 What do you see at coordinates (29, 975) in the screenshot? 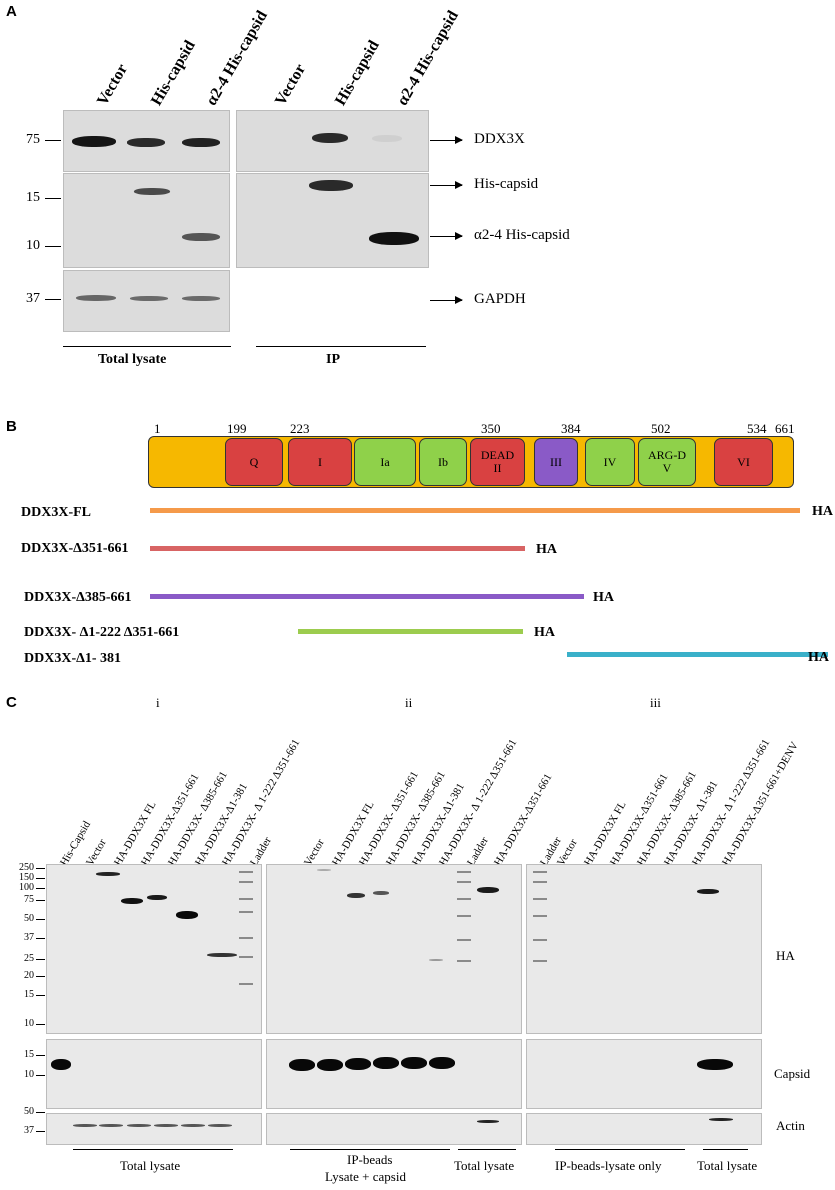
I see `mw-marker: 20` at bounding box center [29, 975].